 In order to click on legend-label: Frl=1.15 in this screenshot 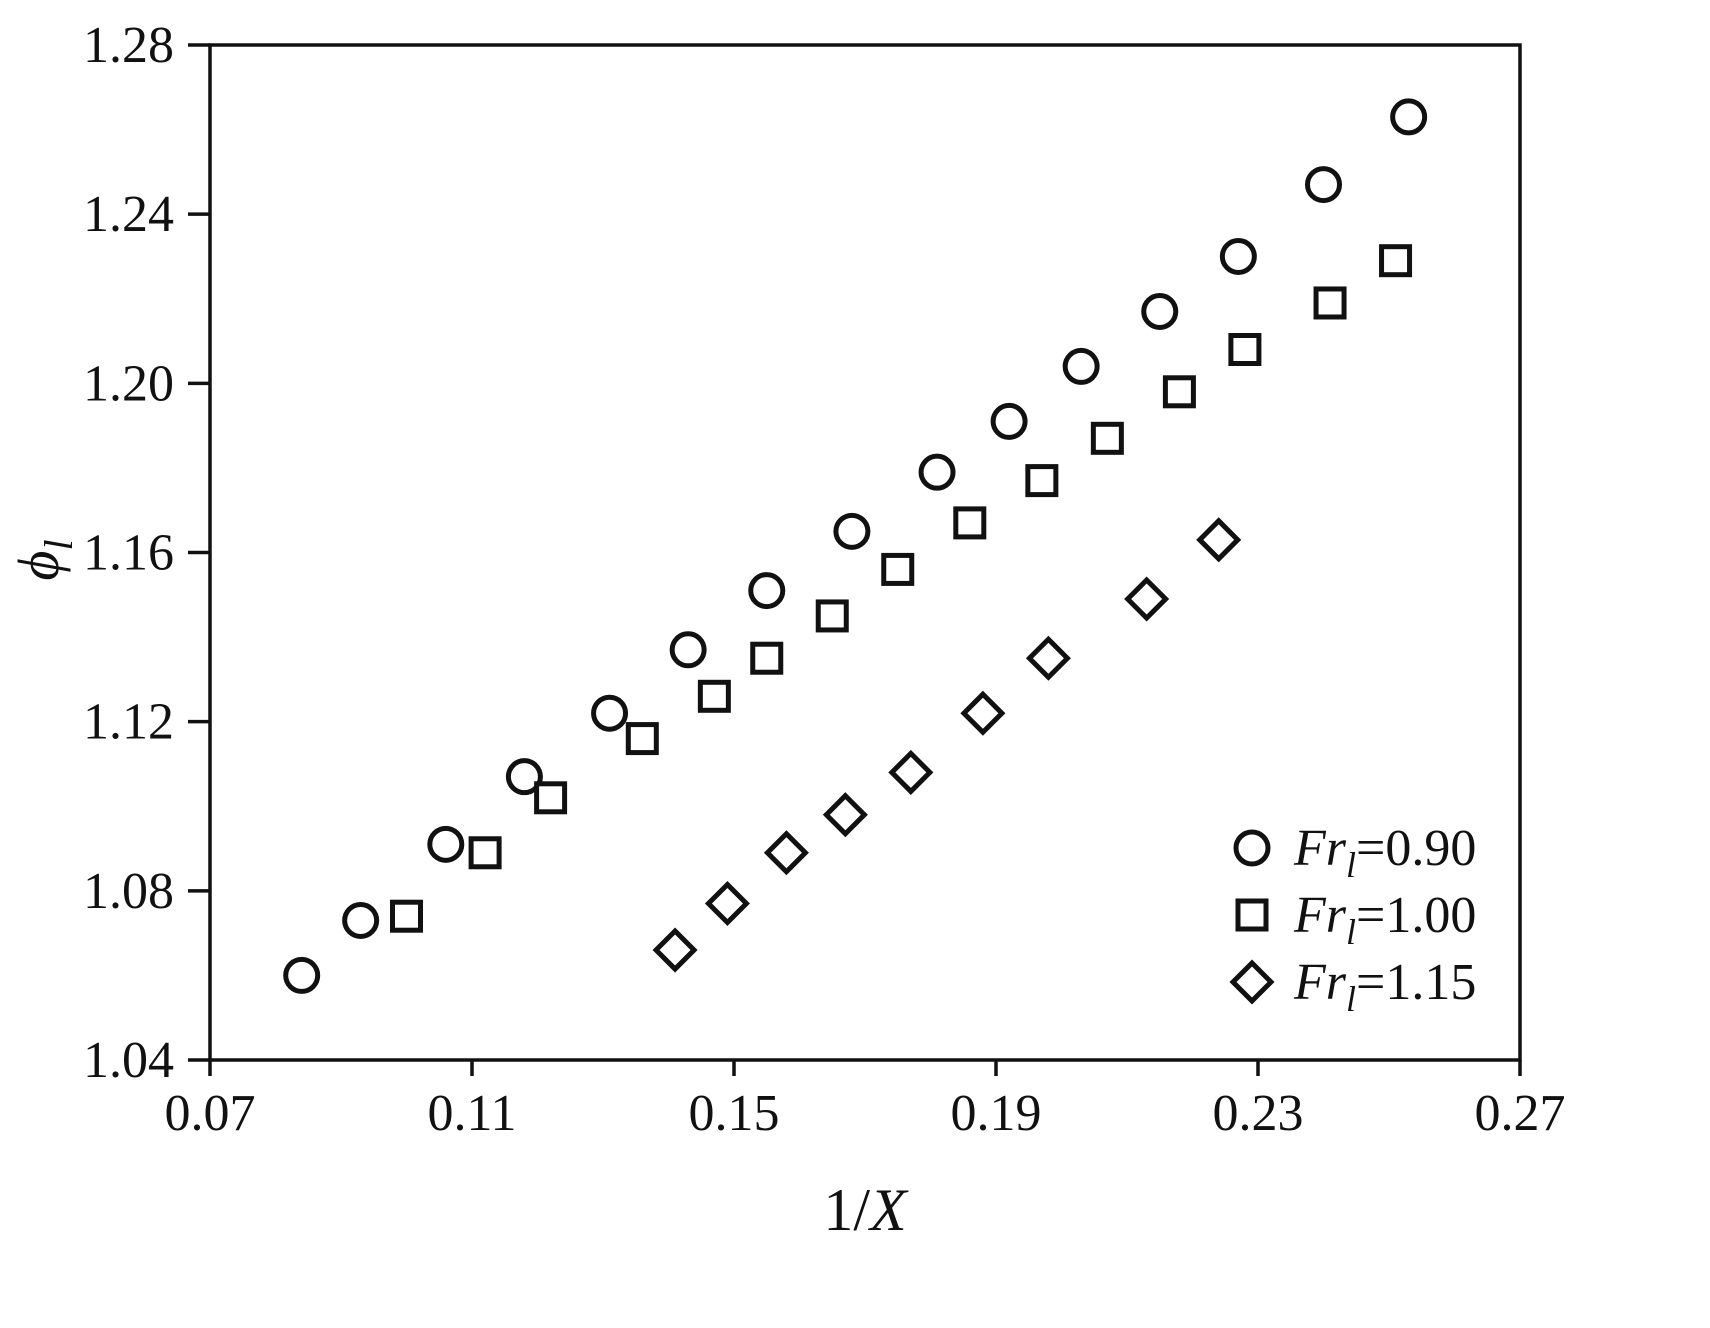, I will do `click(1384, 986)`.